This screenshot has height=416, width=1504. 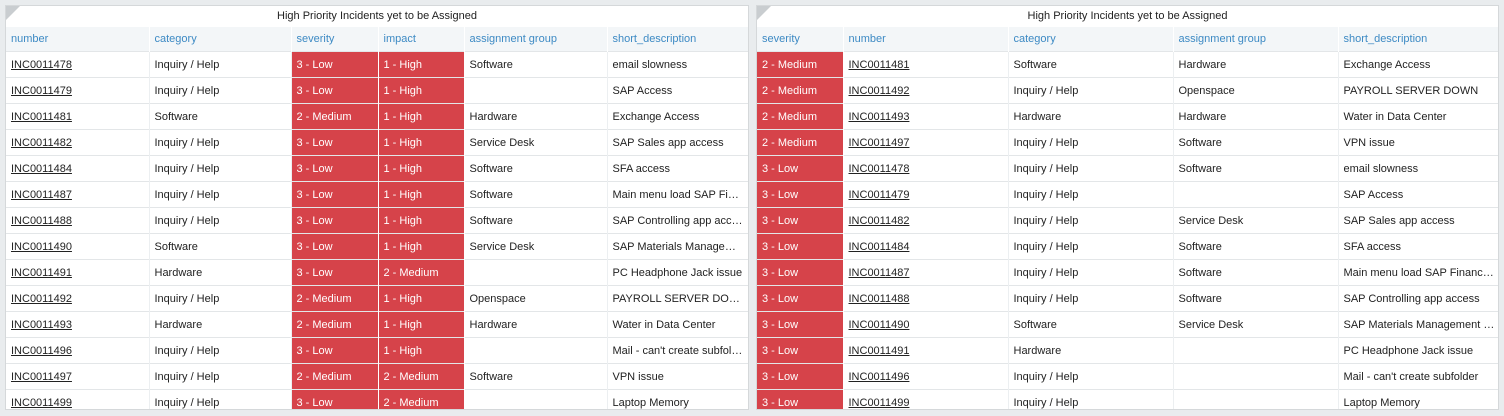 What do you see at coordinates (926, 272) in the screenshot?
I see `table-cell: INC0011487` at bounding box center [926, 272].